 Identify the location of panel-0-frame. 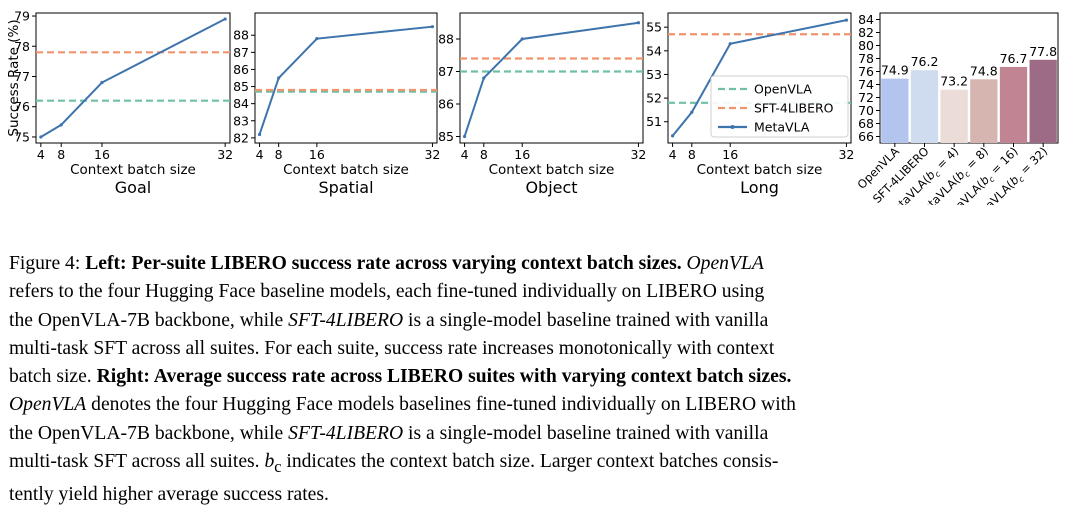
(133, 78).